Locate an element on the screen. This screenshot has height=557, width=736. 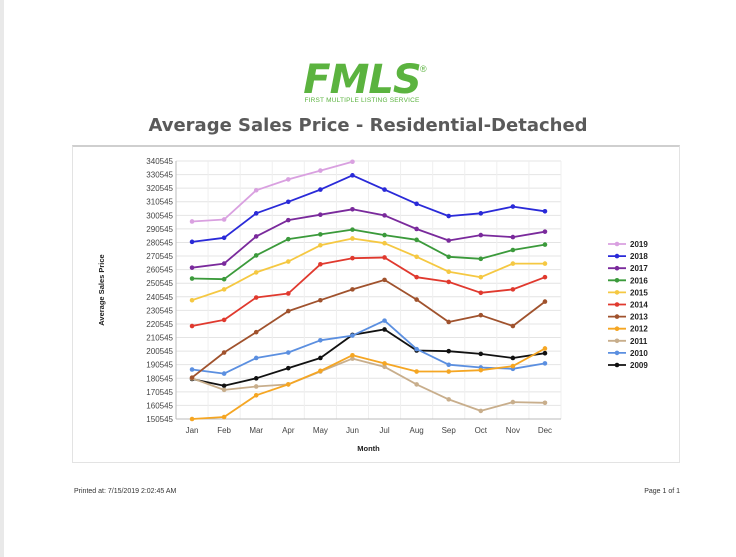
legend-marker-2010 is located at coordinates (617, 353).